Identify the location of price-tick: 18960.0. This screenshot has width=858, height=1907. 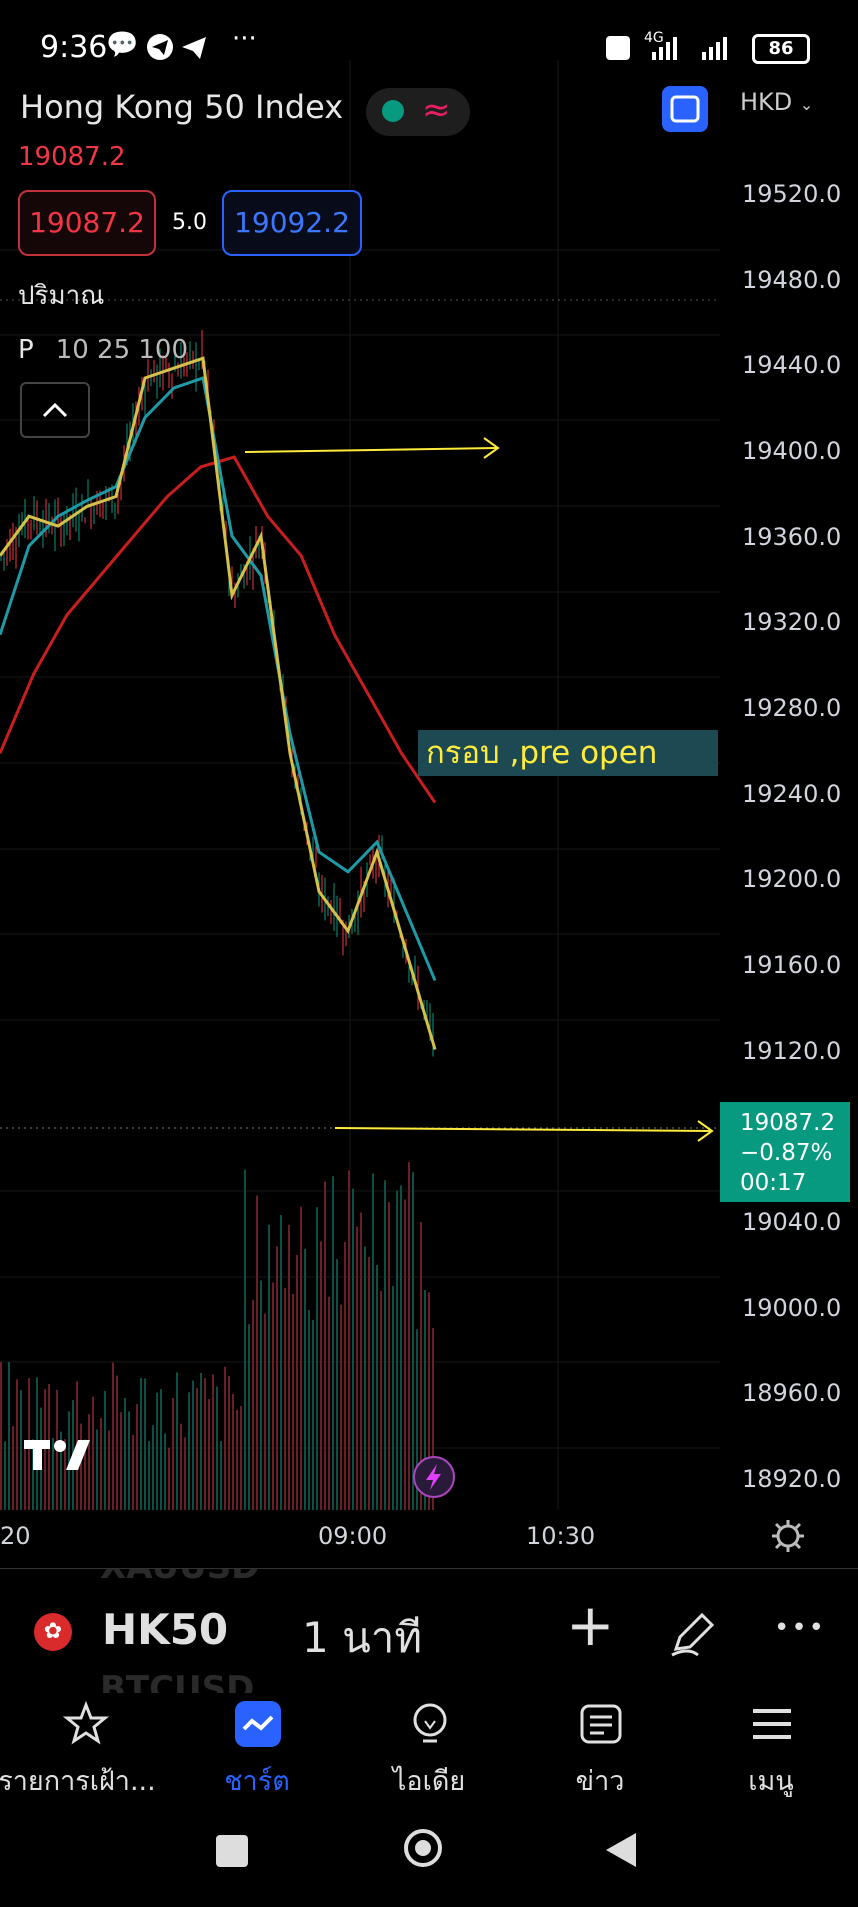
(792, 1393).